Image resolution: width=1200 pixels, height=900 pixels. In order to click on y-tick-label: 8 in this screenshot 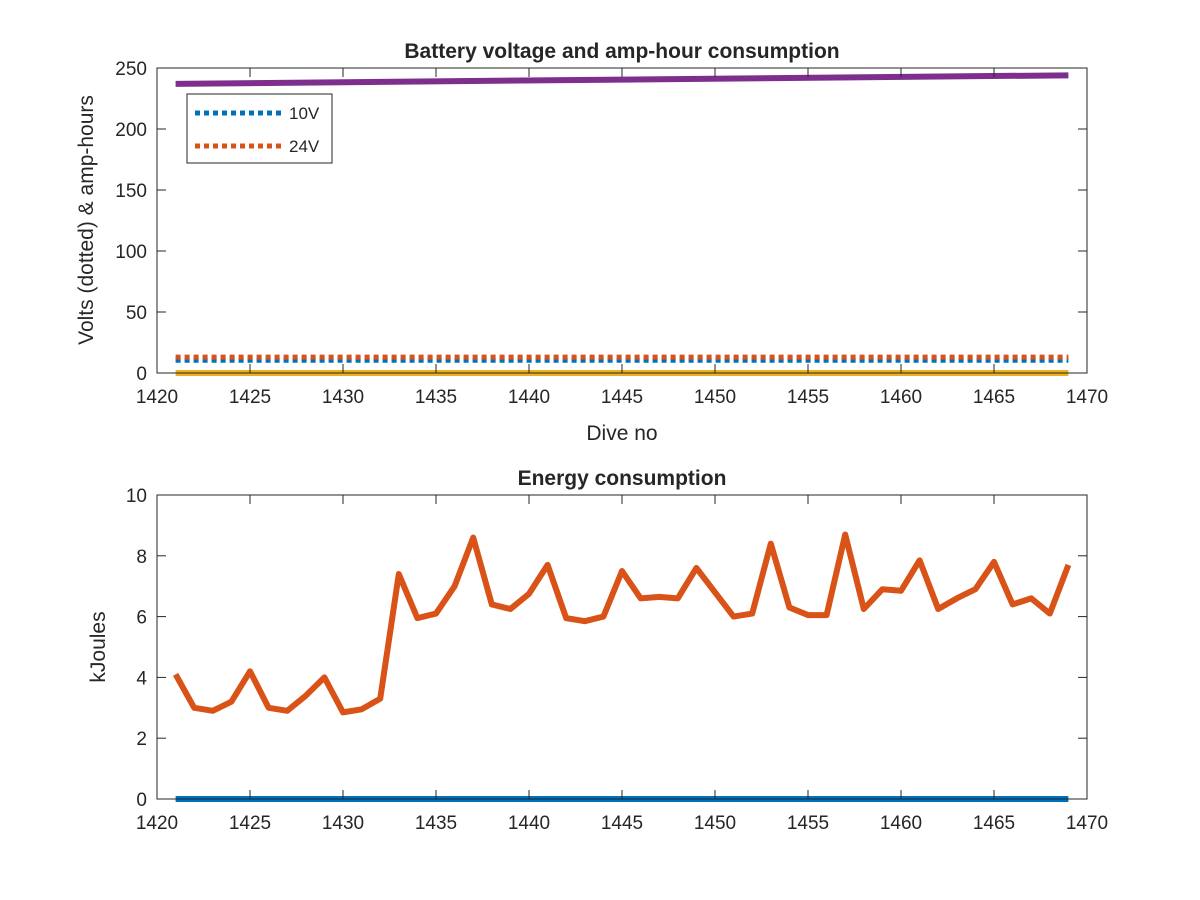, I will do `click(141, 557)`.